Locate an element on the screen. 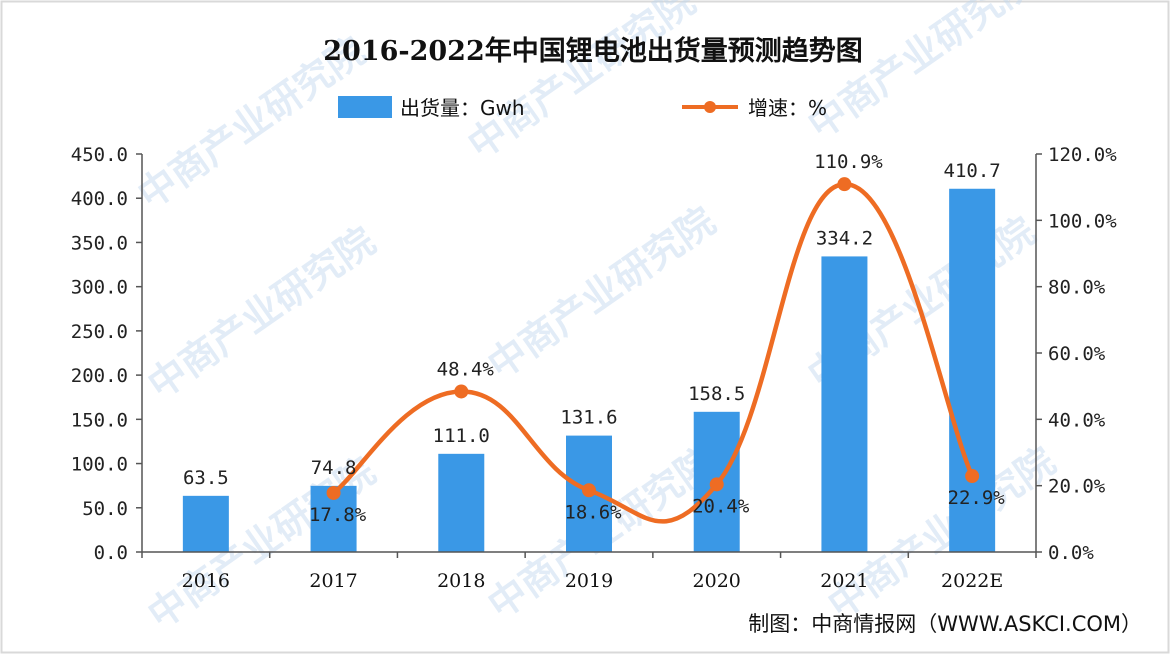 This screenshot has height=654, width=1170. y-right-tick-label: 20.0% is located at coordinates (1077, 487).